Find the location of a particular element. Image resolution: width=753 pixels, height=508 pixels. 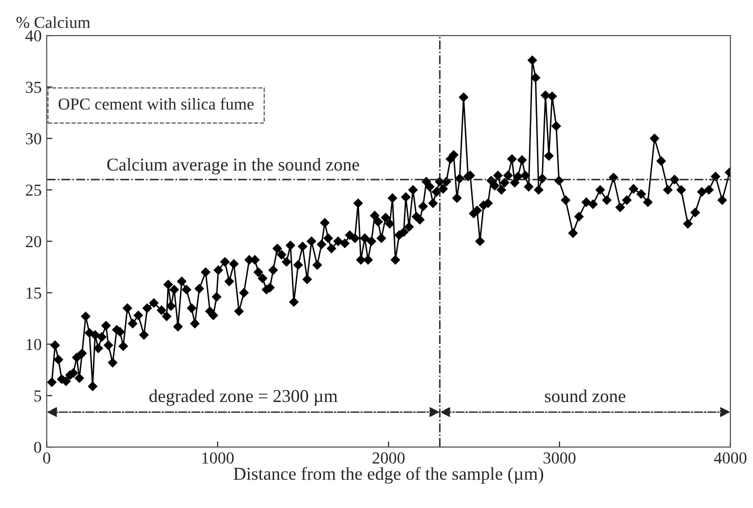

y-axis-title: % Calcium is located at coordinates (53, 22).